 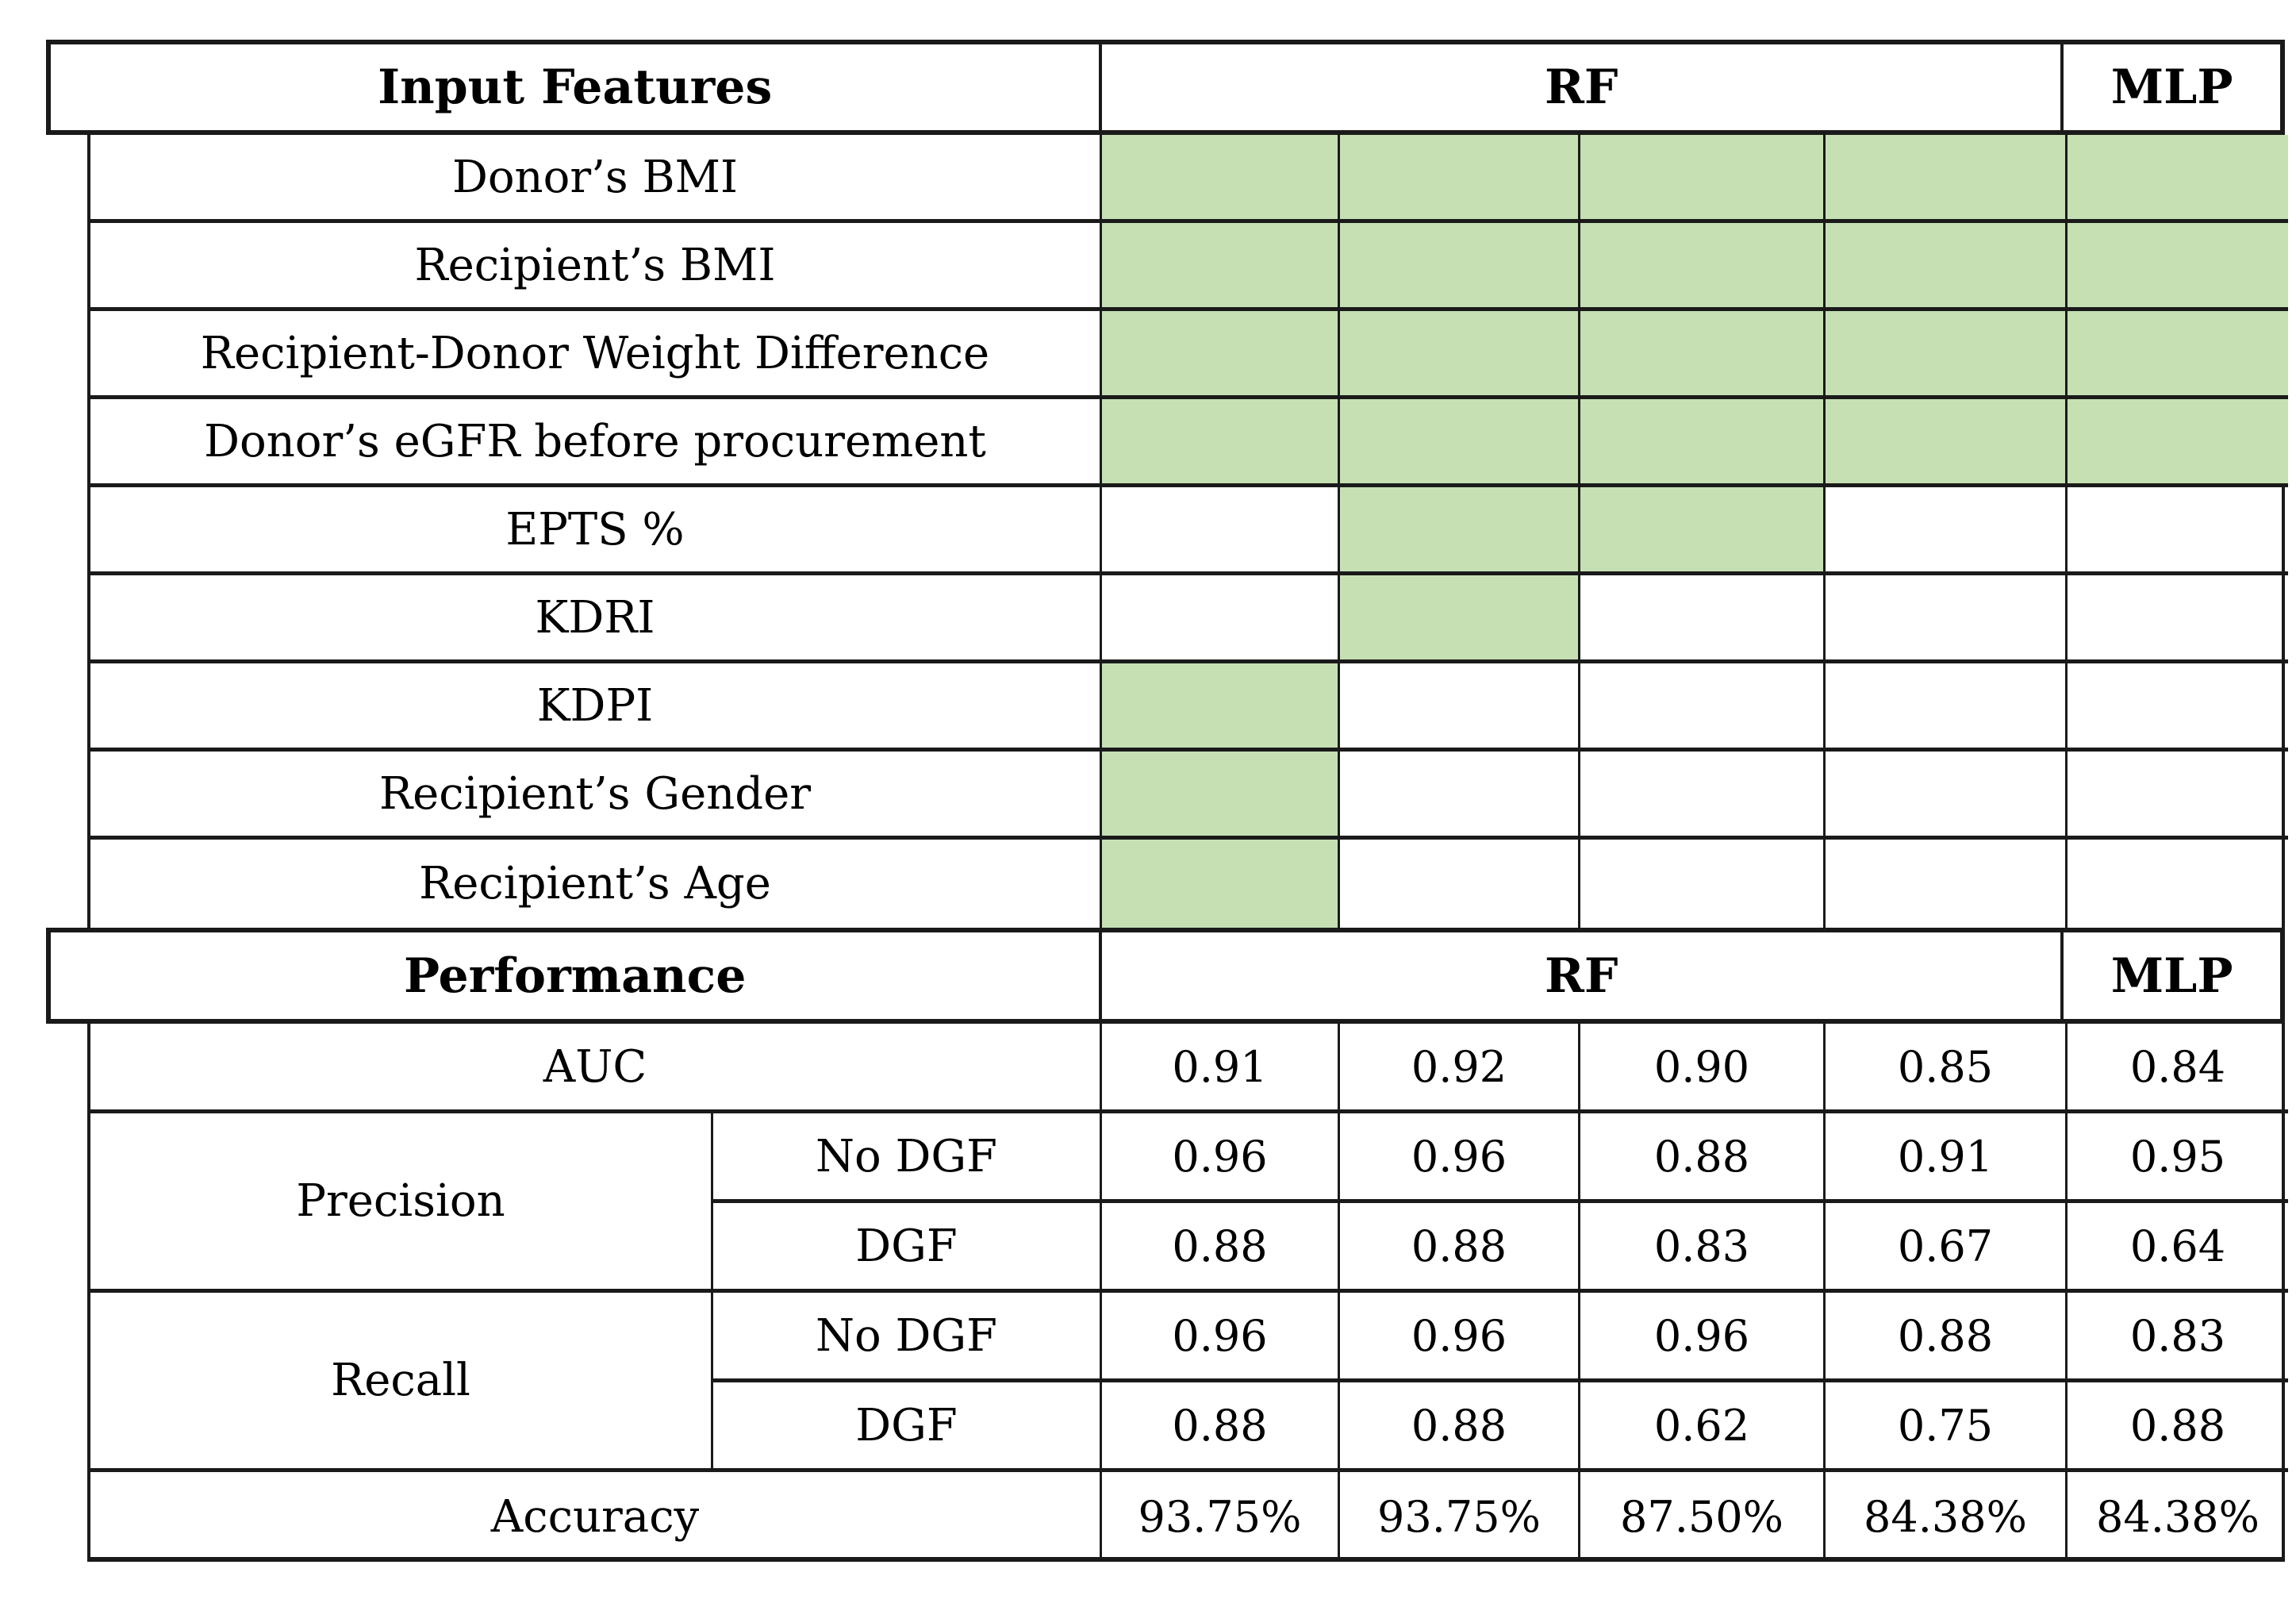 What do you see at coordinates (596, 531) in the screenshot?
I see `feature-label: EPTS %` at bounding box center [596, 531].